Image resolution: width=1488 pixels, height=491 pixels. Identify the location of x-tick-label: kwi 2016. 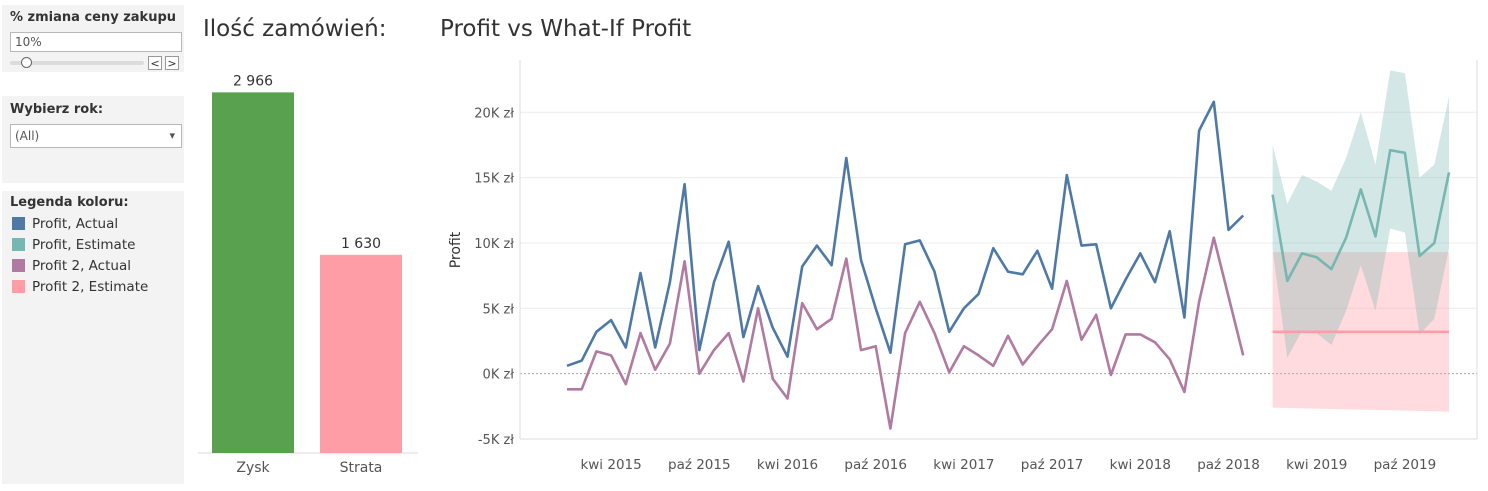
(787, 465).